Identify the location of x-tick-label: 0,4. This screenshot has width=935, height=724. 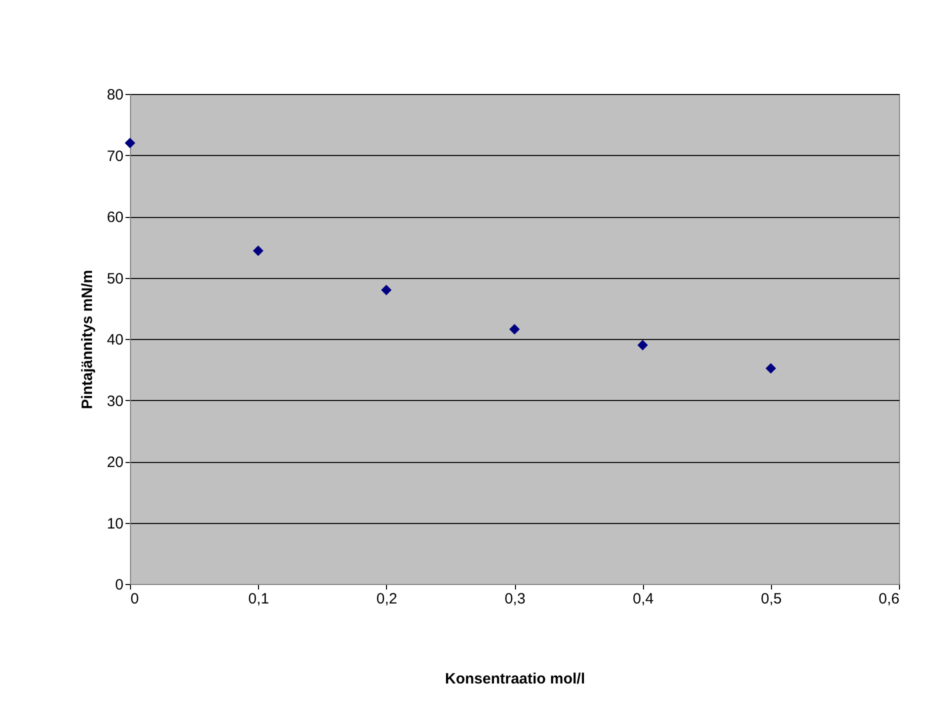
(643, 599).